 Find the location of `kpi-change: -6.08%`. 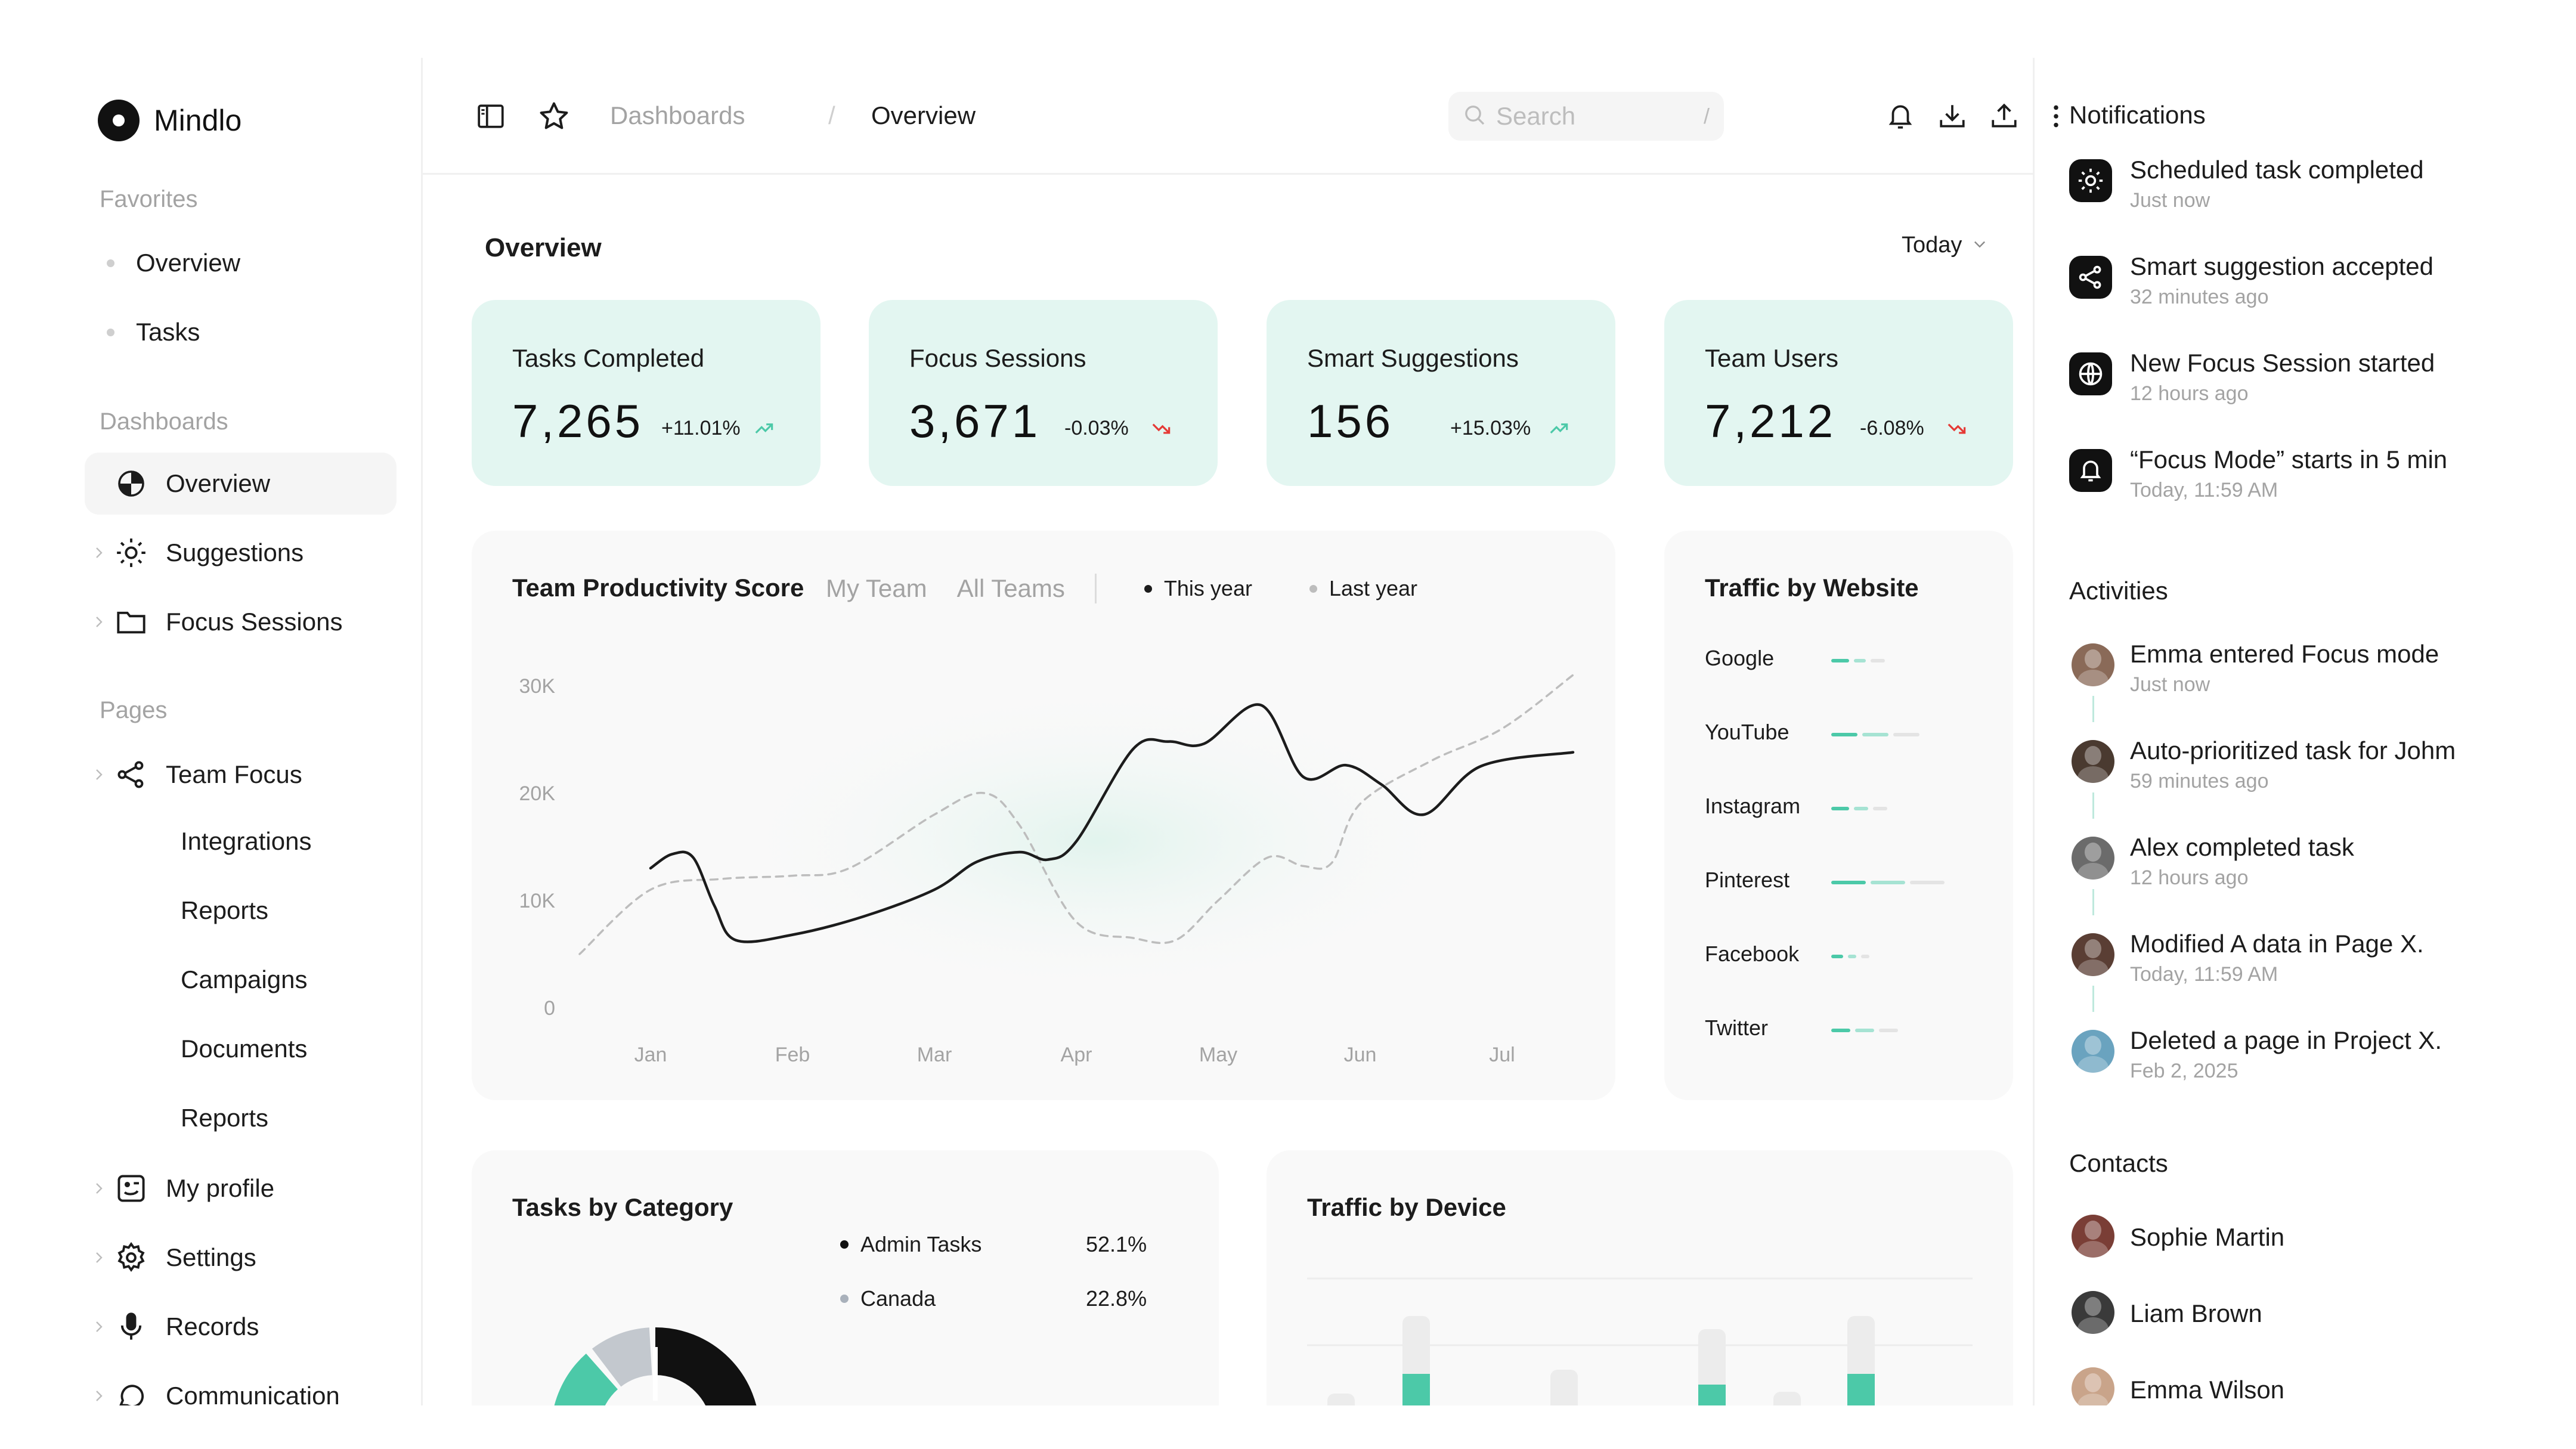

kpi-change: -6.08% is located at coordinates (1892, 428).